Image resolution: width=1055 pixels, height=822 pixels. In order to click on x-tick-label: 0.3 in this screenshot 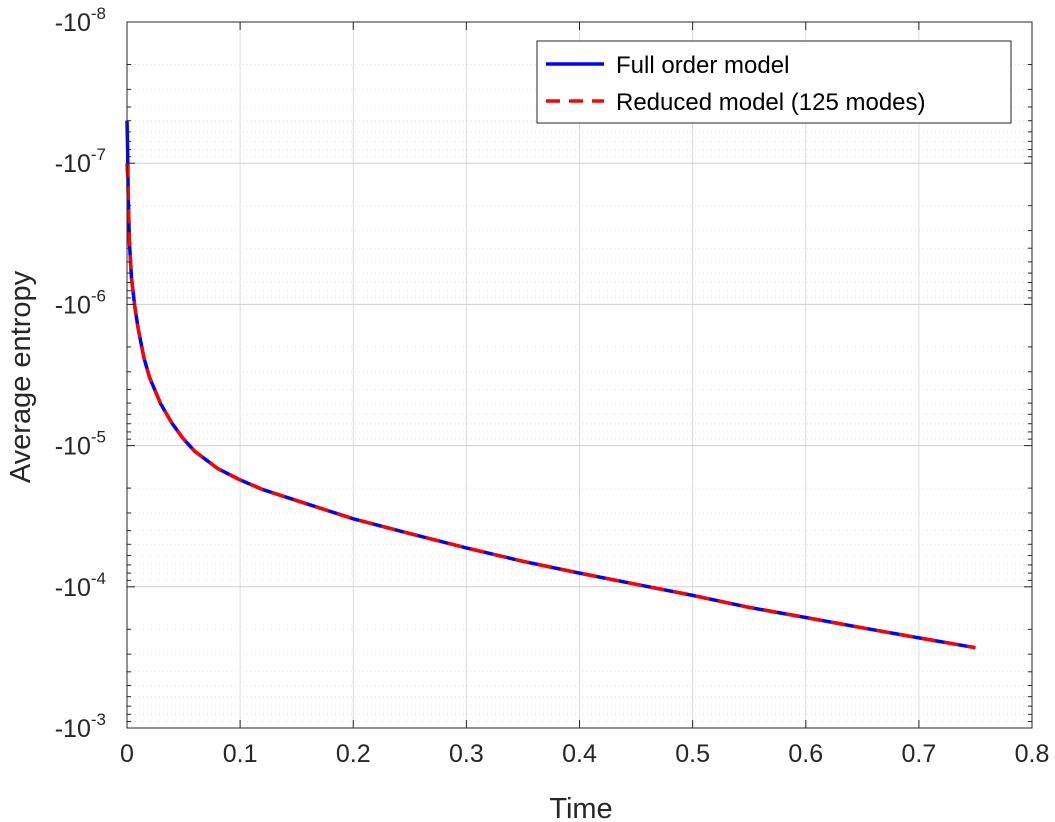, I will do `click(466, 754)`.